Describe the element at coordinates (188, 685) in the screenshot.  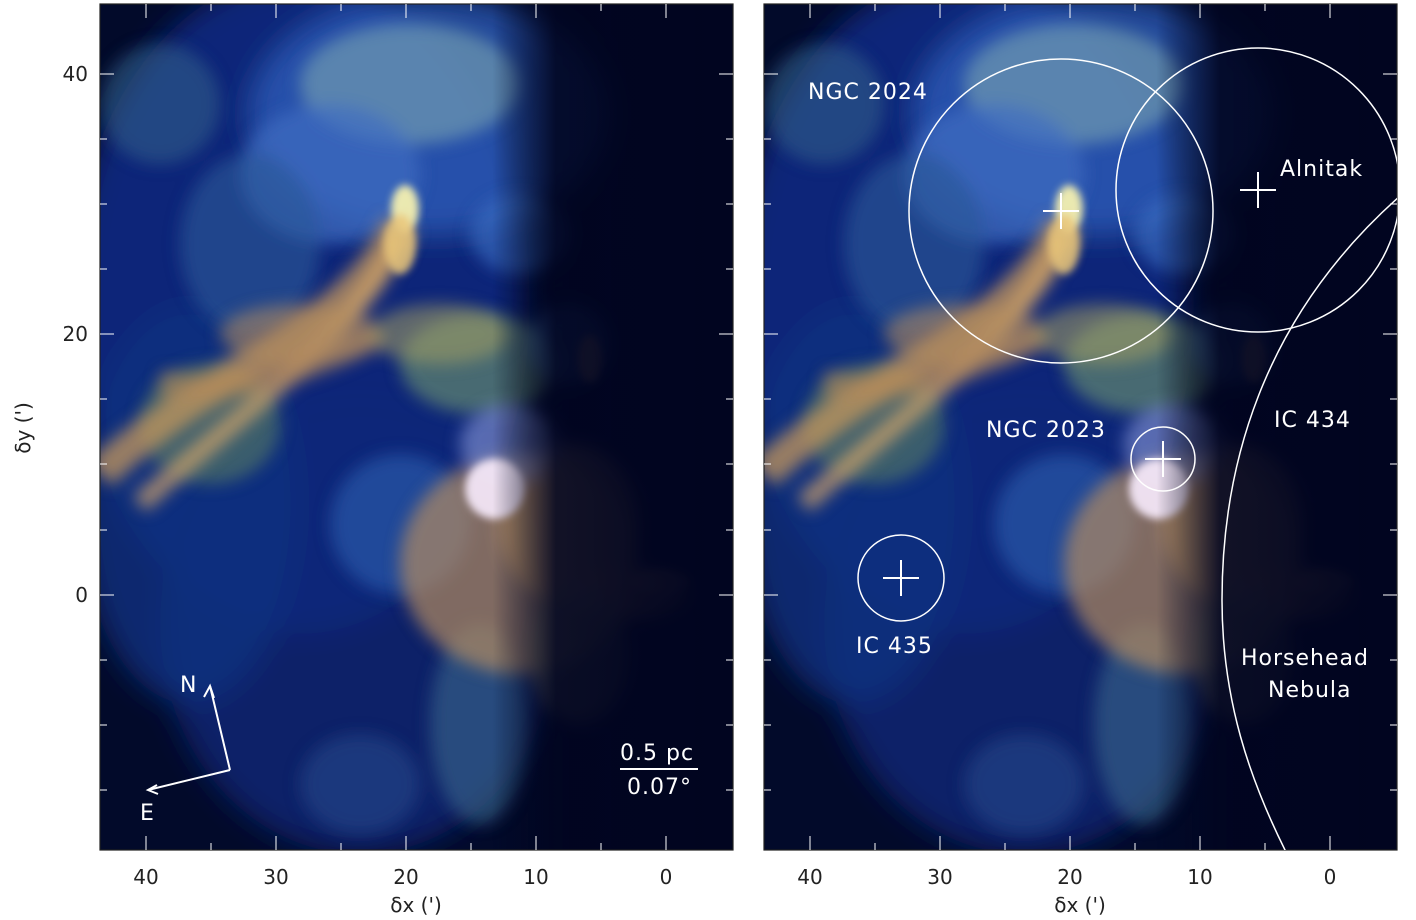
I see `compass-north-label: N` at that location.